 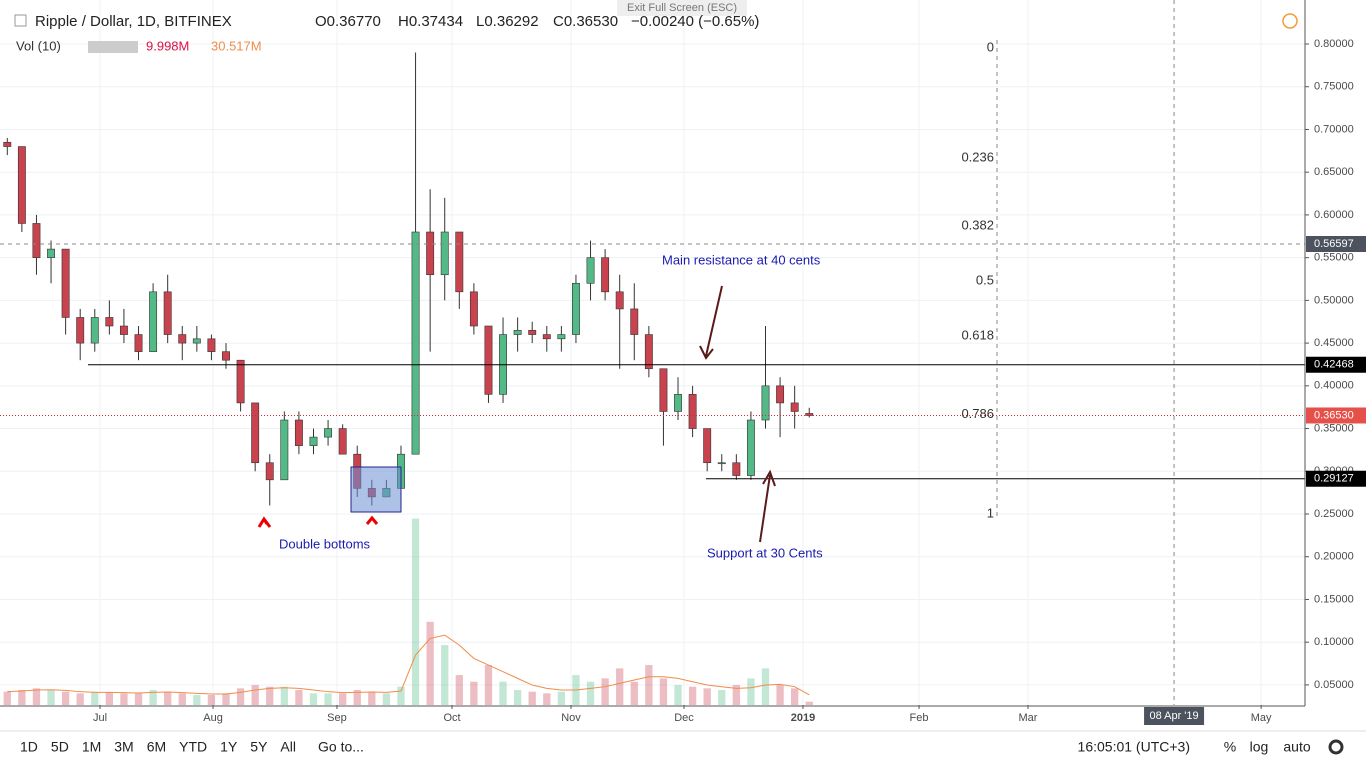 What do you see at coordinates (60, 747) in the screenshot?
I see `range-button: 5D` at bounding box center [60, 747].